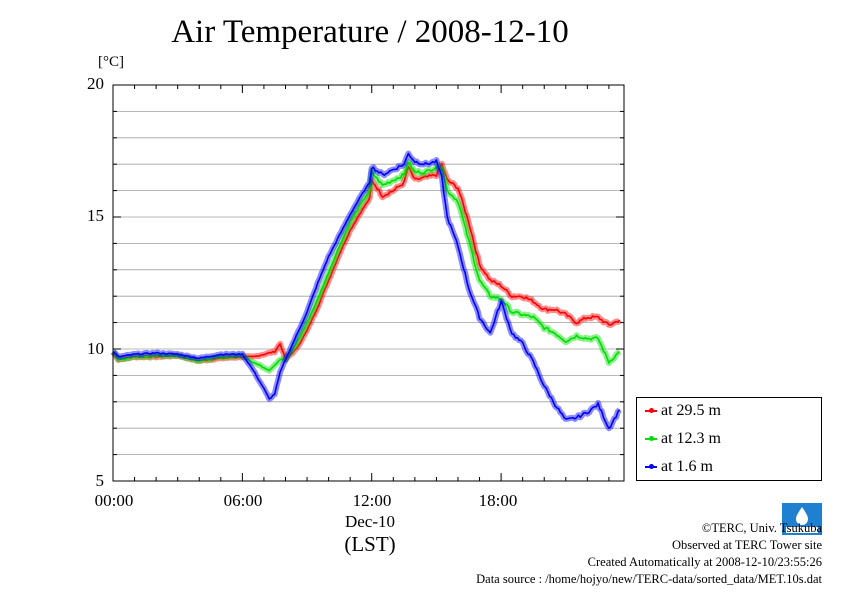 The image size is (842, 595). Describe the element at coordinates (95, 83) in the screenshot. I see `y-tick-label: 20` at that location.